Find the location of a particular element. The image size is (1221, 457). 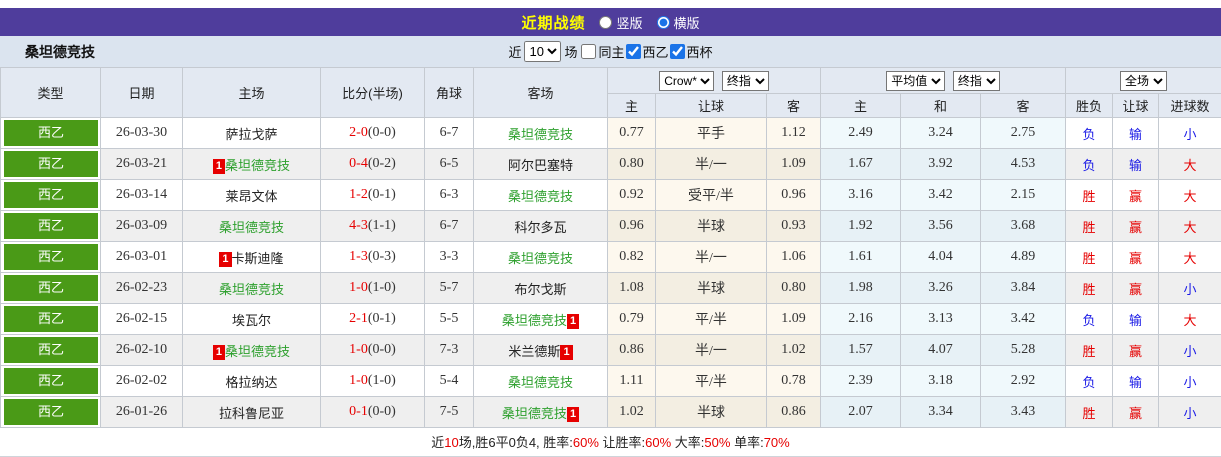

handicap-home-odds-cell: 1.08 is located at coordinates (632, 288).